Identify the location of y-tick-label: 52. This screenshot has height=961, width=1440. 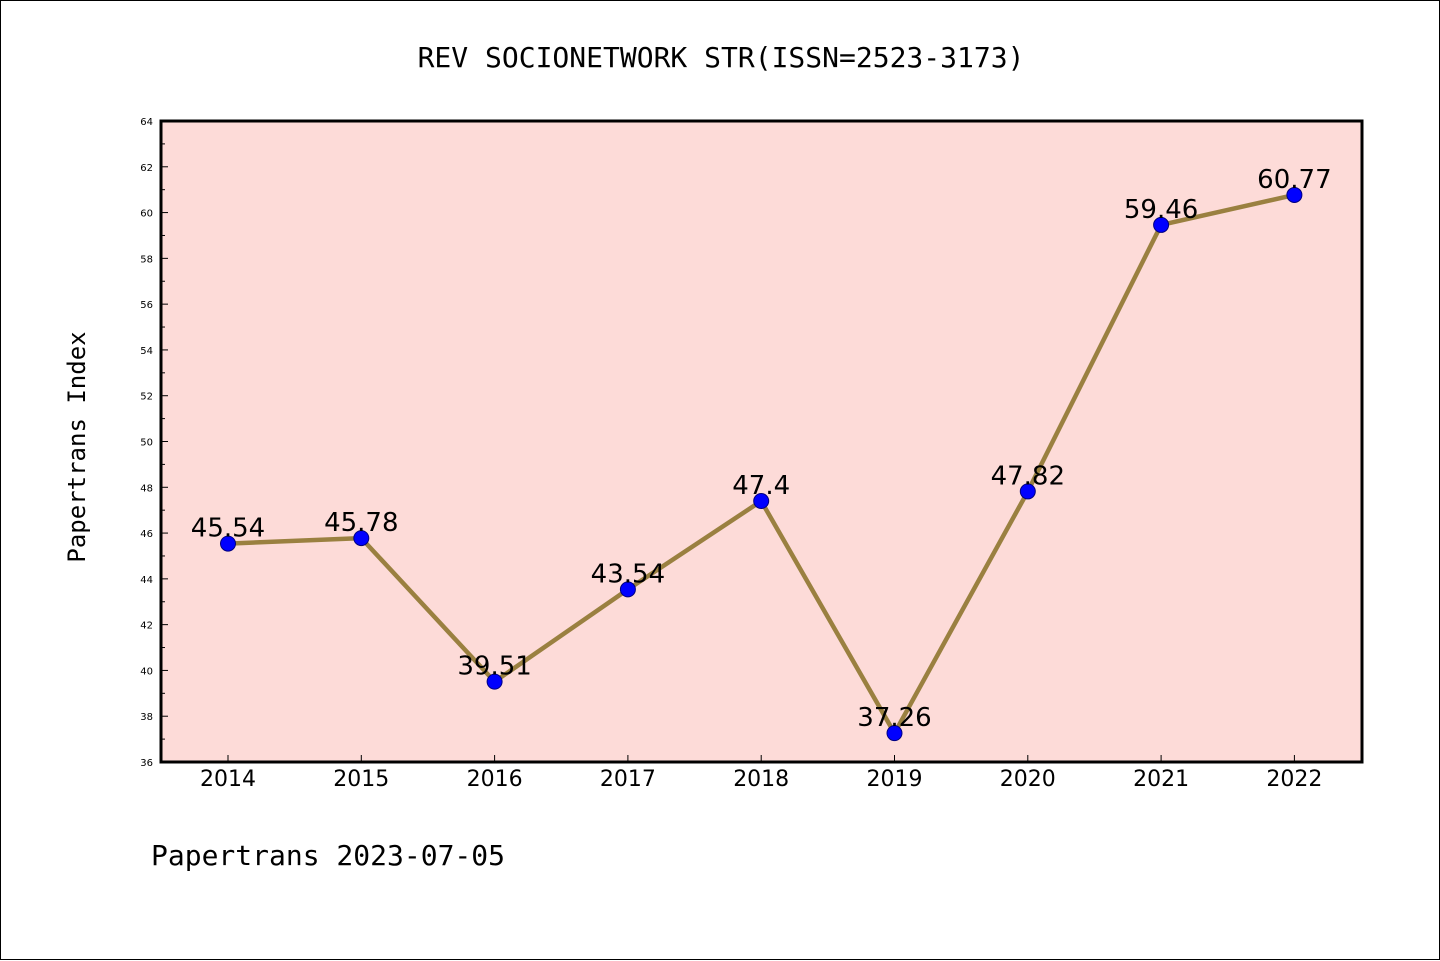
(146, 397).